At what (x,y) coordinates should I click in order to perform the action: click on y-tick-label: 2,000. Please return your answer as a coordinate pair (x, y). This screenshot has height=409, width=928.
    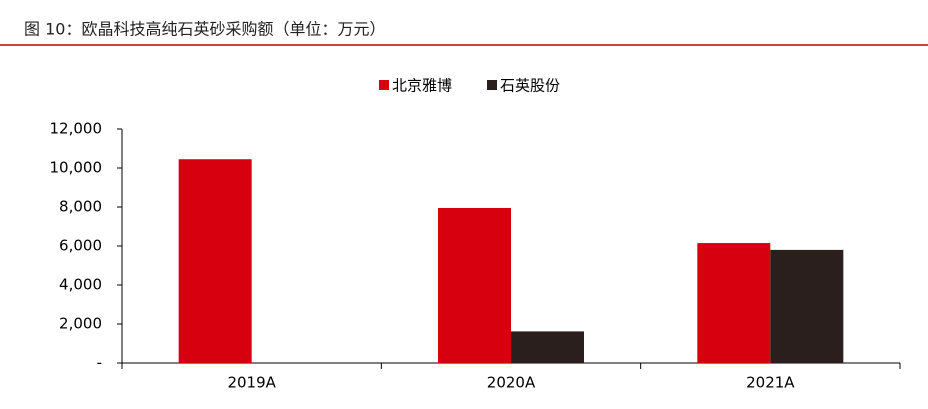
    Looking at the image, I should click on (80, 324).